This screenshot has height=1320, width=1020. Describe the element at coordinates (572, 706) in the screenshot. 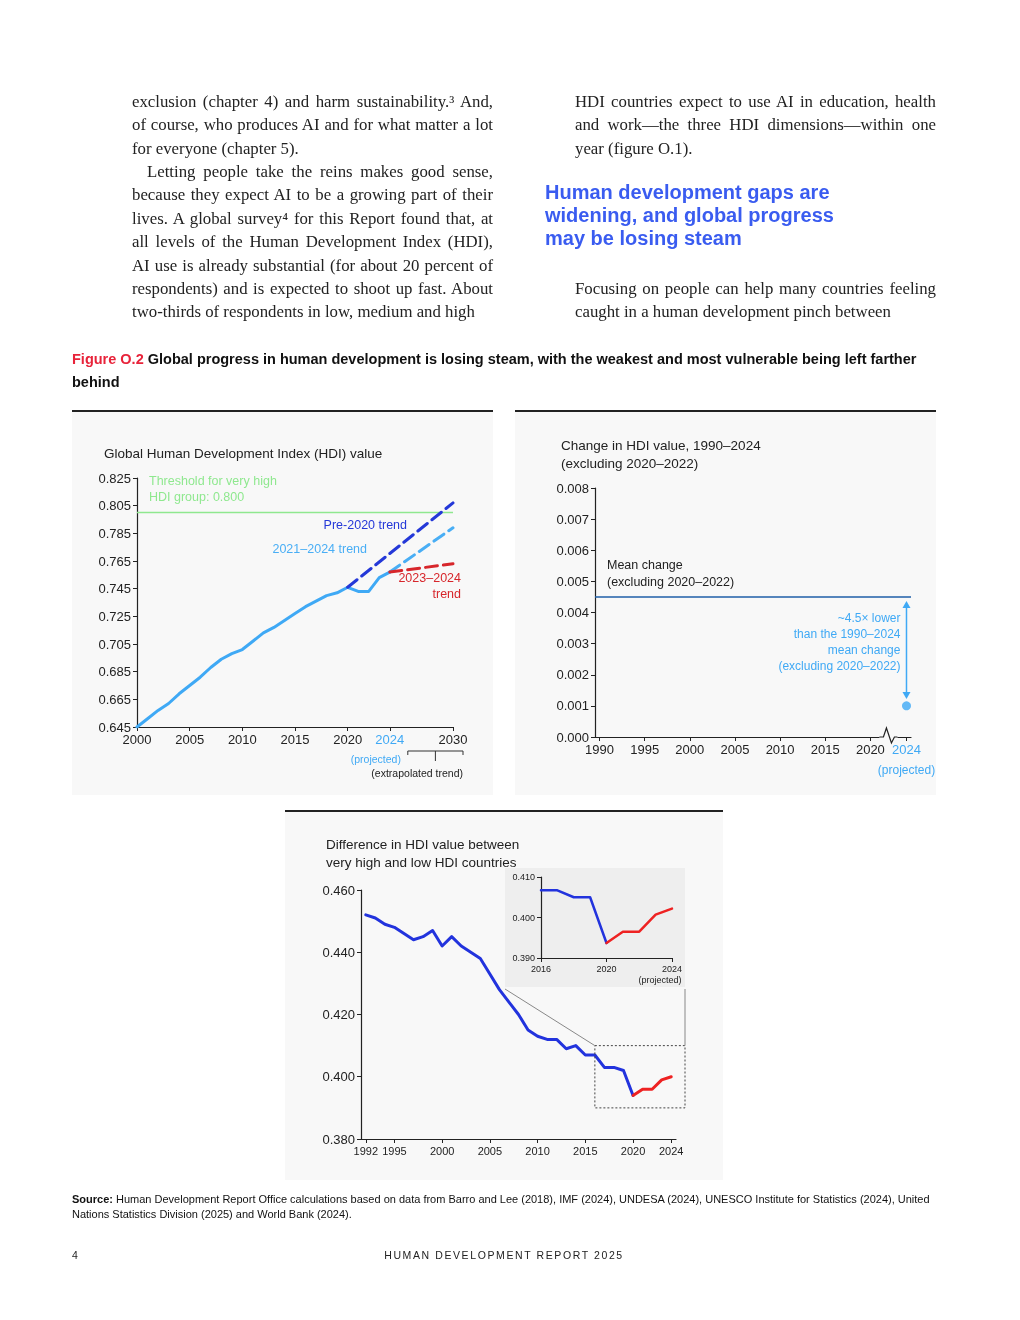

I see `y-tick-label: 0.001` at that location.